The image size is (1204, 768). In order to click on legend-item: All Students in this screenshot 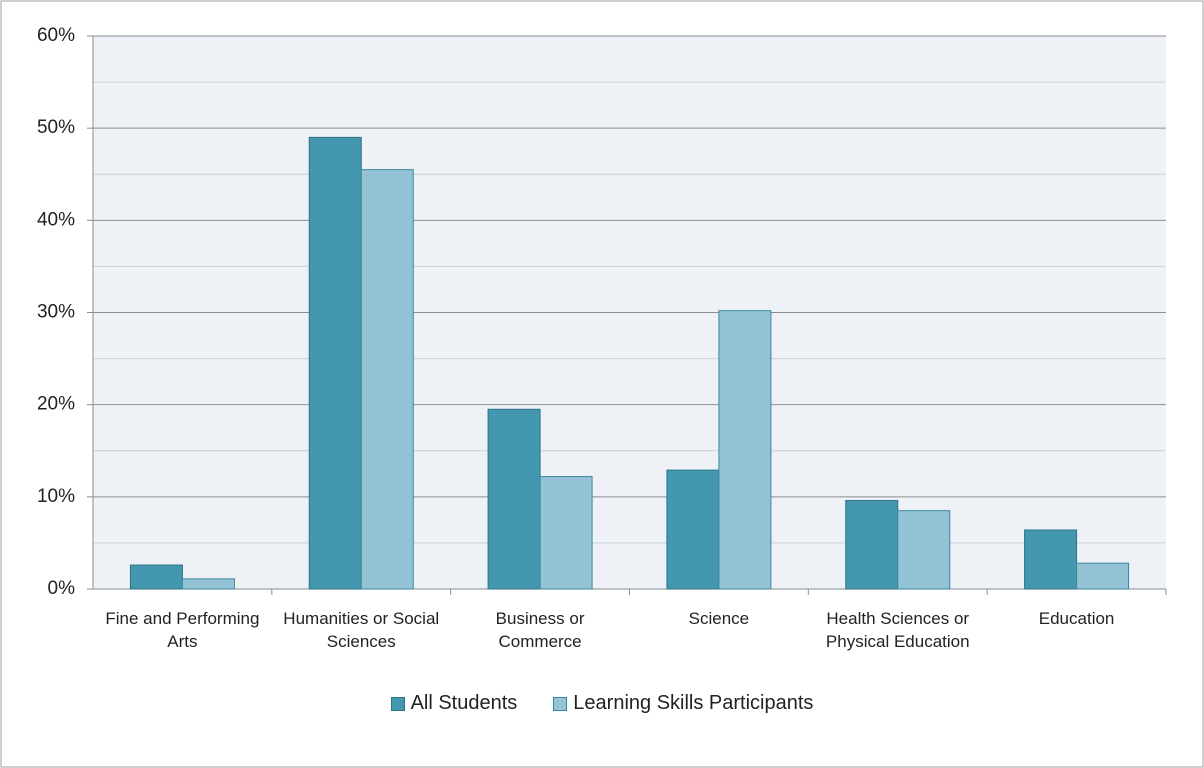, I will do `click(454, 703)`.